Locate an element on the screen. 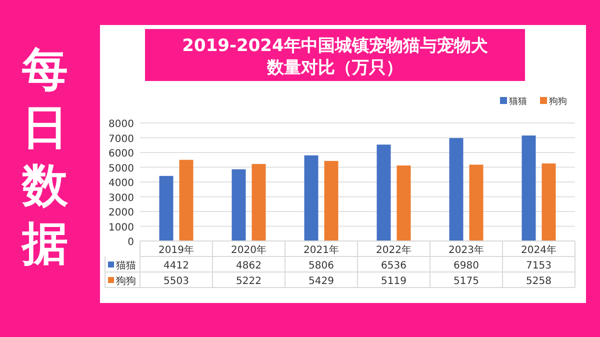  x-tick-label: 2023年 is located at coordinates (466, 250).